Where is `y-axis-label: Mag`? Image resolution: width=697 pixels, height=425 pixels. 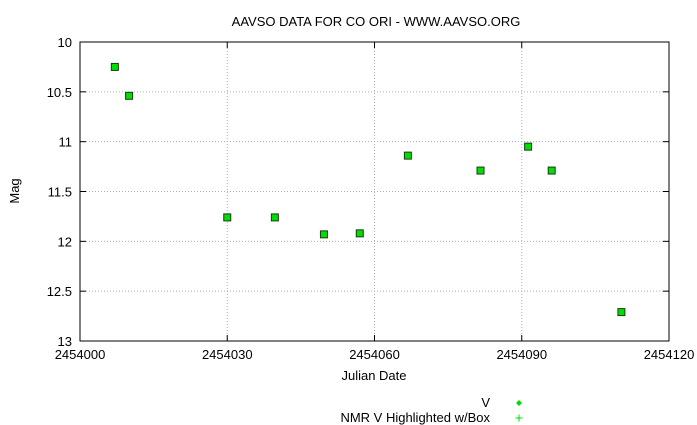 y-axis-label: Mag is located at coordinates (14, 190).